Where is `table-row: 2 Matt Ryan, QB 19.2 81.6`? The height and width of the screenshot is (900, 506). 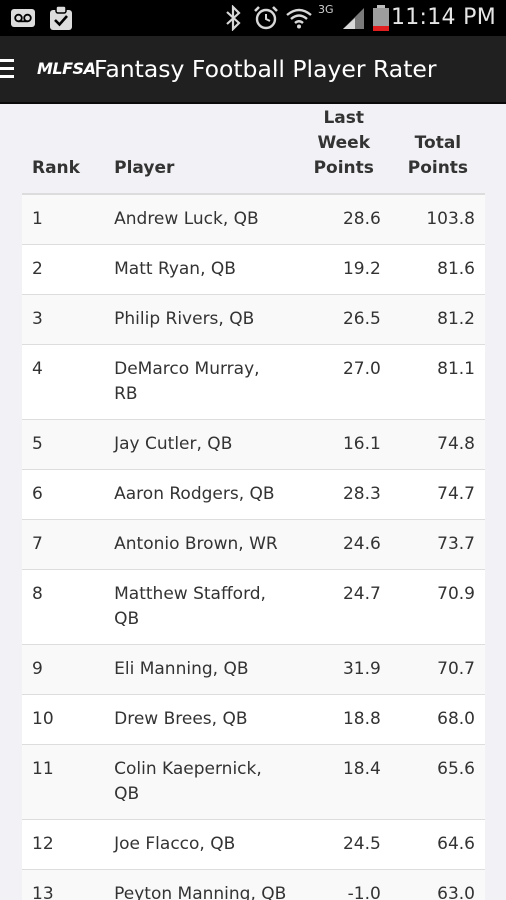
table-row: 2 Matt Ryan, QB 19.2 81.6 is located at coordinates (253, 269).